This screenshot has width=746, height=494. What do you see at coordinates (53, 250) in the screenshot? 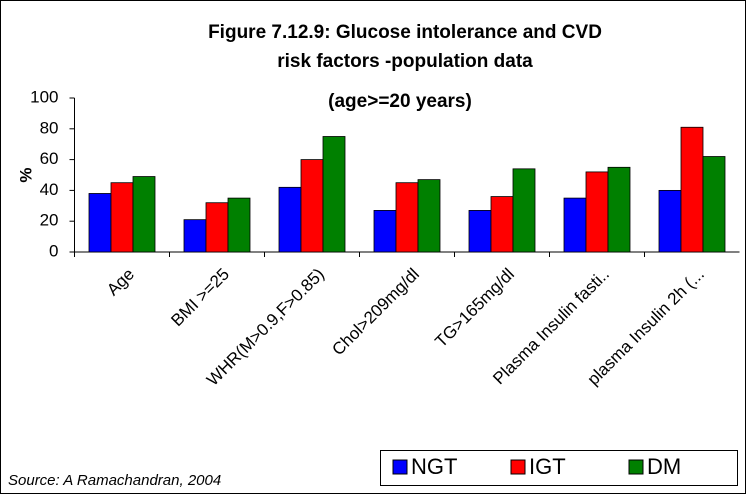
I see `y-tick-label: 0` at bounding box center [53, 250].